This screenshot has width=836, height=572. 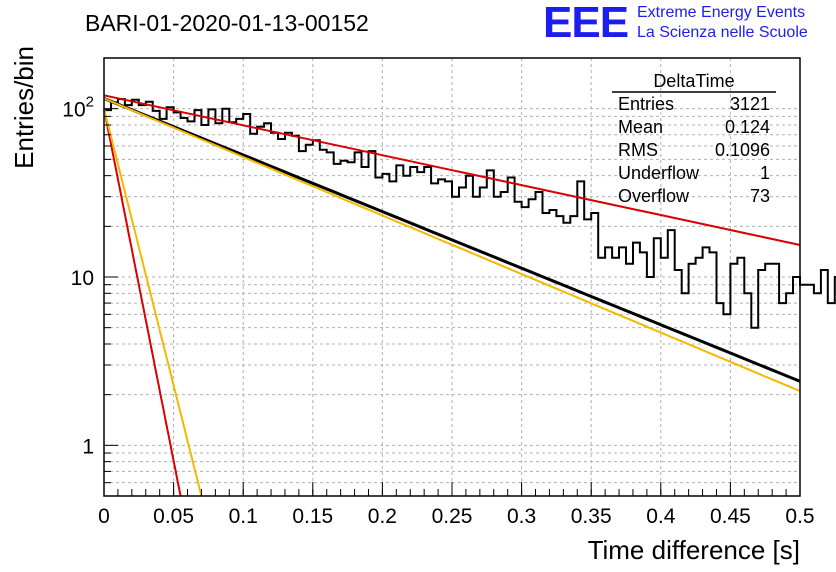 I want to click on eee-logo: EEE, so click(x=586, y=23).